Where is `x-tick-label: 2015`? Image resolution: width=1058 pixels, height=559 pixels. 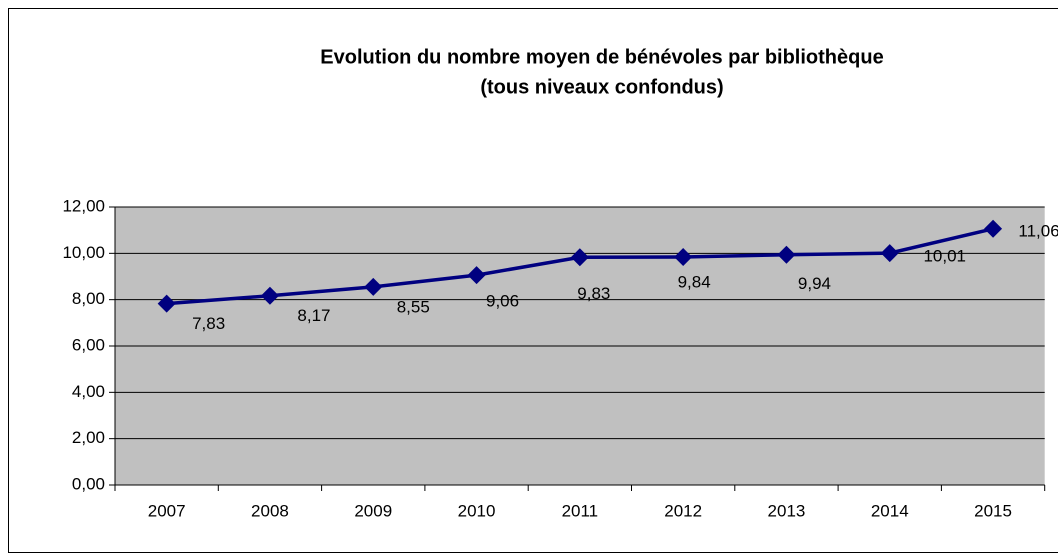
x-tick-label: 2015 is located at coordinates (993, 510).